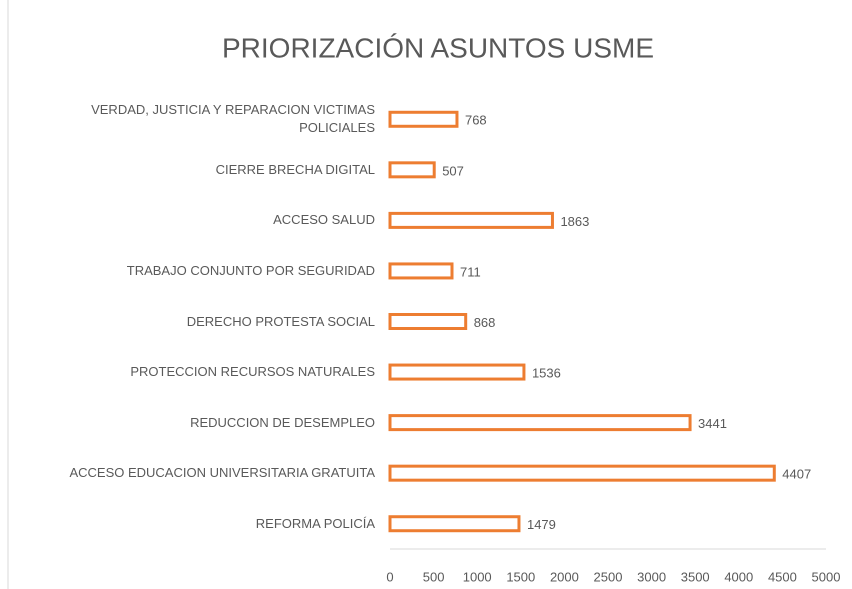  Describe the element at coordinates (608, 576) in the screenshot. I see `x-tick-label: 2500` at that location.